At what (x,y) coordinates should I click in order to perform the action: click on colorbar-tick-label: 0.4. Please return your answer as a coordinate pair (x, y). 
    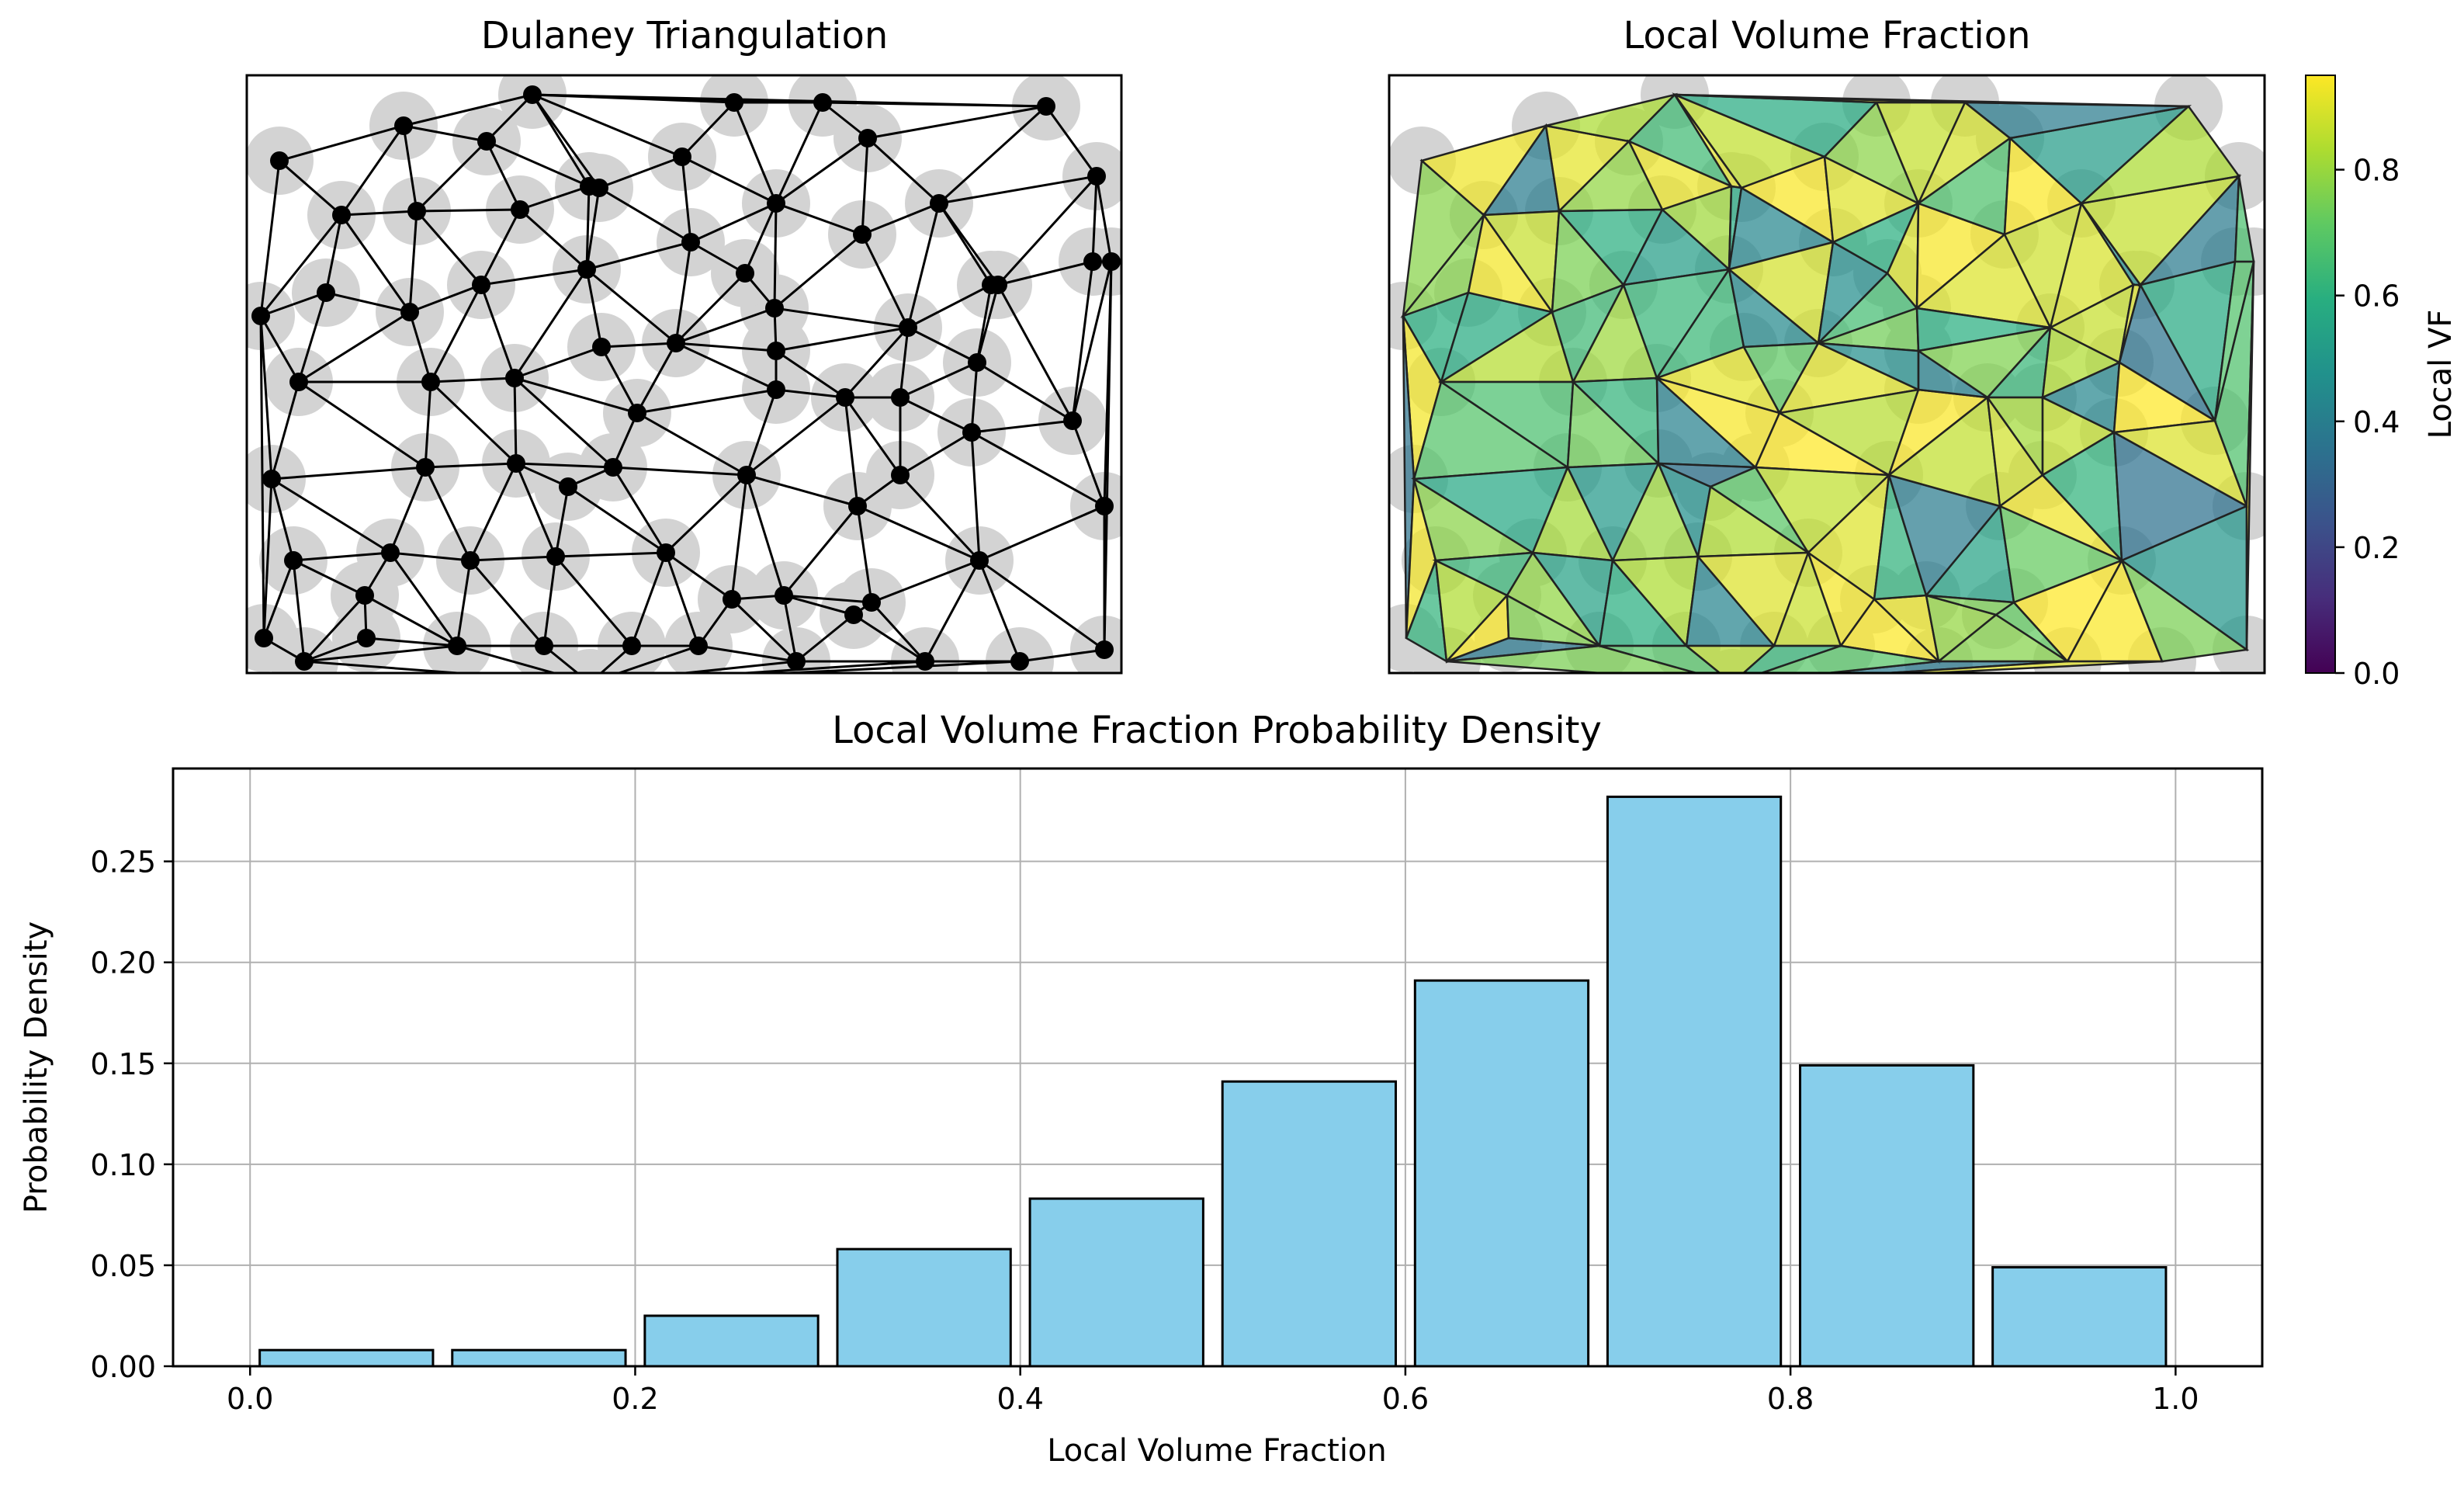
    Looking at the image, I should click on (2376, 422).